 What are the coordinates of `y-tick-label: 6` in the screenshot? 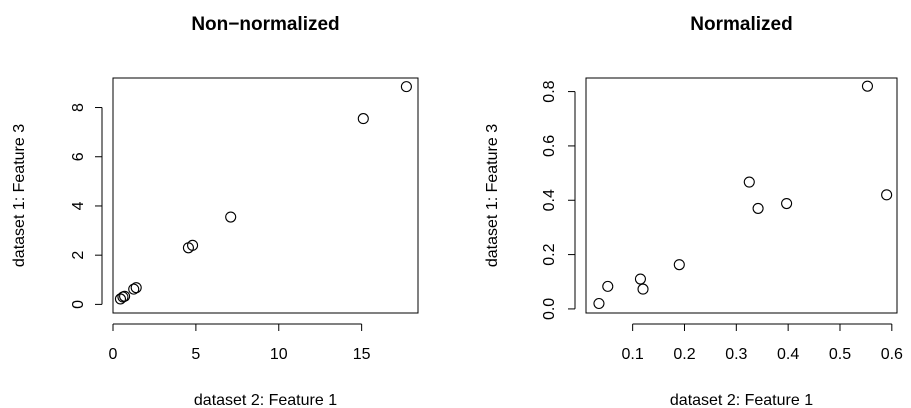 It's located at (78, 156).